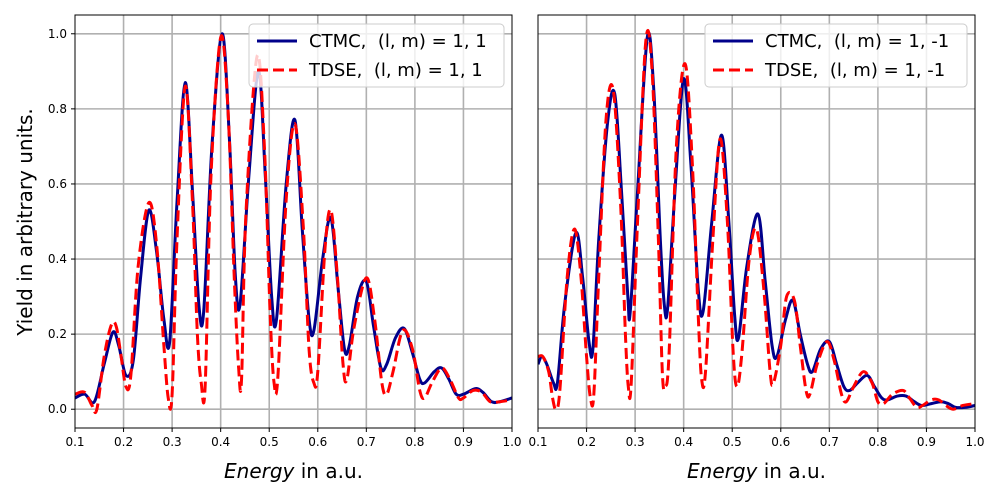 The height and width of the screenshot is (500, 1000). Describe the element at coordinates (395, 70) in the screenshot. I see `legend-entry-tdse: TDSE, (l, m) = 1, 1` at that location.